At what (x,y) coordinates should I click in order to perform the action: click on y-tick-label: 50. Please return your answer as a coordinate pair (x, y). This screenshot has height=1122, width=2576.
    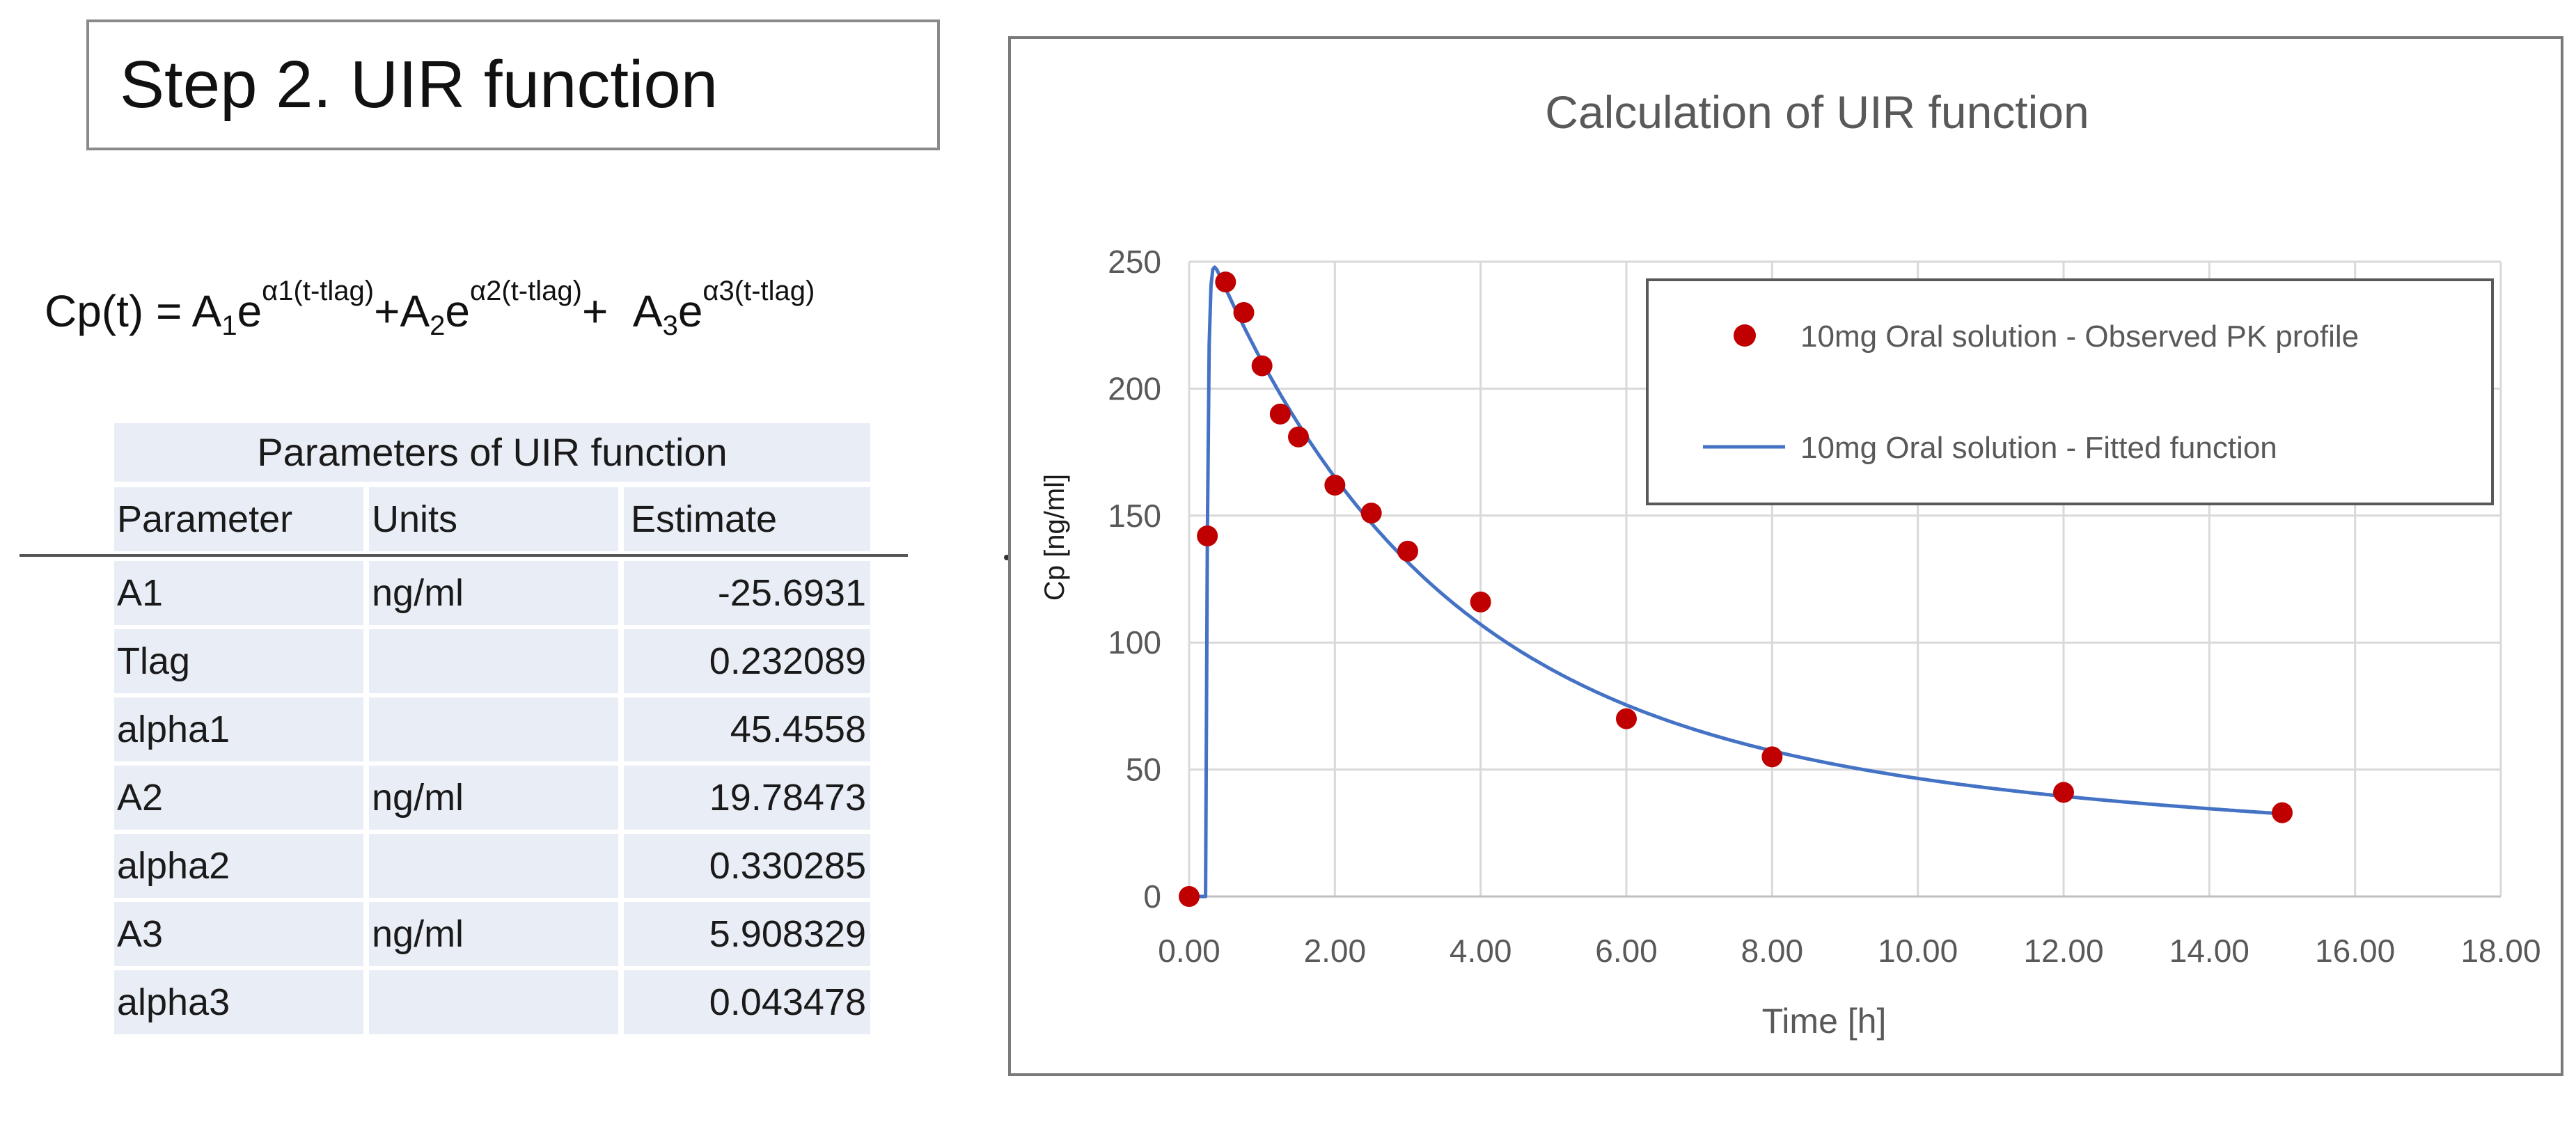
    Looking at the image, I should click on (1143, 770).